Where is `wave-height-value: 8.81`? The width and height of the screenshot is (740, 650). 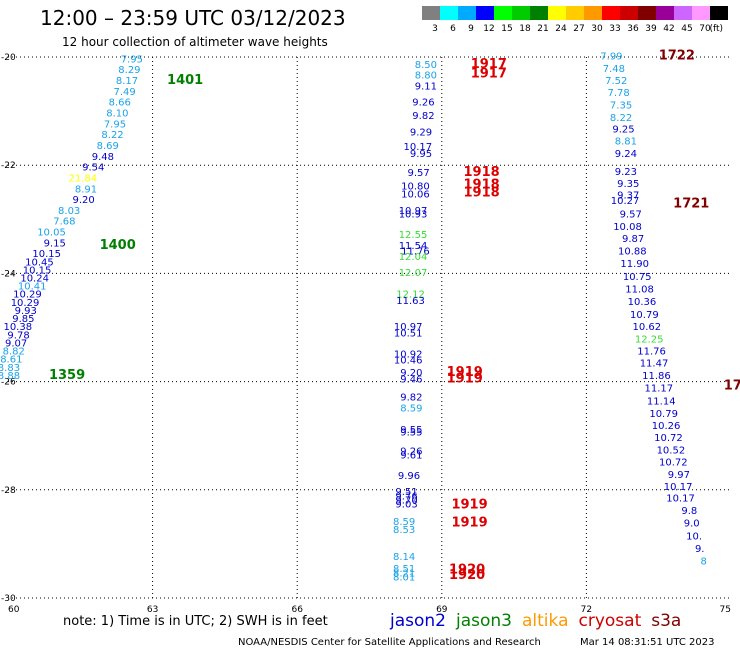 wave-height-value: 8.81 is located at coordinates (626, 142).